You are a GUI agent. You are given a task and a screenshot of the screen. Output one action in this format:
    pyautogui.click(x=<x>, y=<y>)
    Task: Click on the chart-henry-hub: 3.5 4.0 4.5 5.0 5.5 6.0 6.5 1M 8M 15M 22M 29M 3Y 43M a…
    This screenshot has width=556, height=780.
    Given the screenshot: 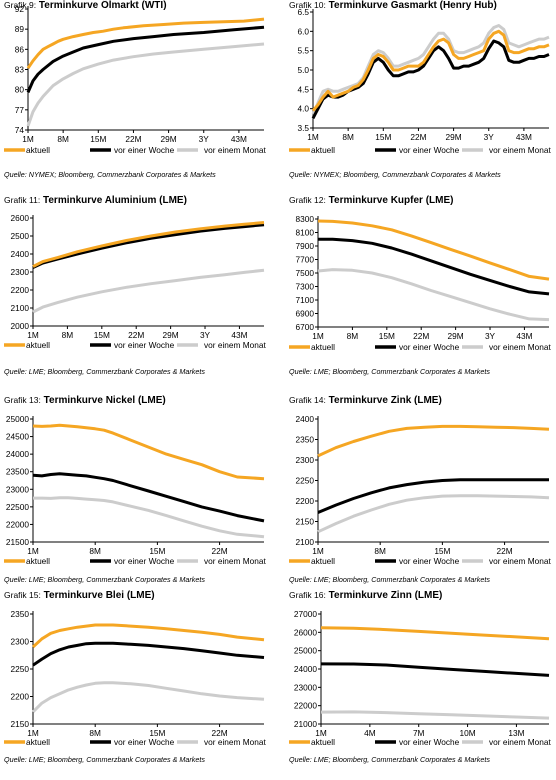 What is the action you would take?
    pyautogui.click(x=420, y=81)
    